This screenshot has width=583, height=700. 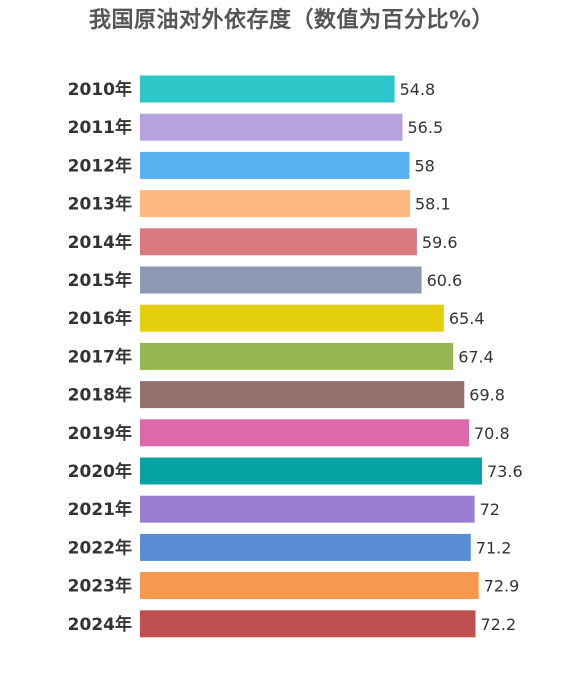 What do you see at coordinates (302, 395) in the screenshot?
I see `bar-2018年` at bounding box center [302, 395].